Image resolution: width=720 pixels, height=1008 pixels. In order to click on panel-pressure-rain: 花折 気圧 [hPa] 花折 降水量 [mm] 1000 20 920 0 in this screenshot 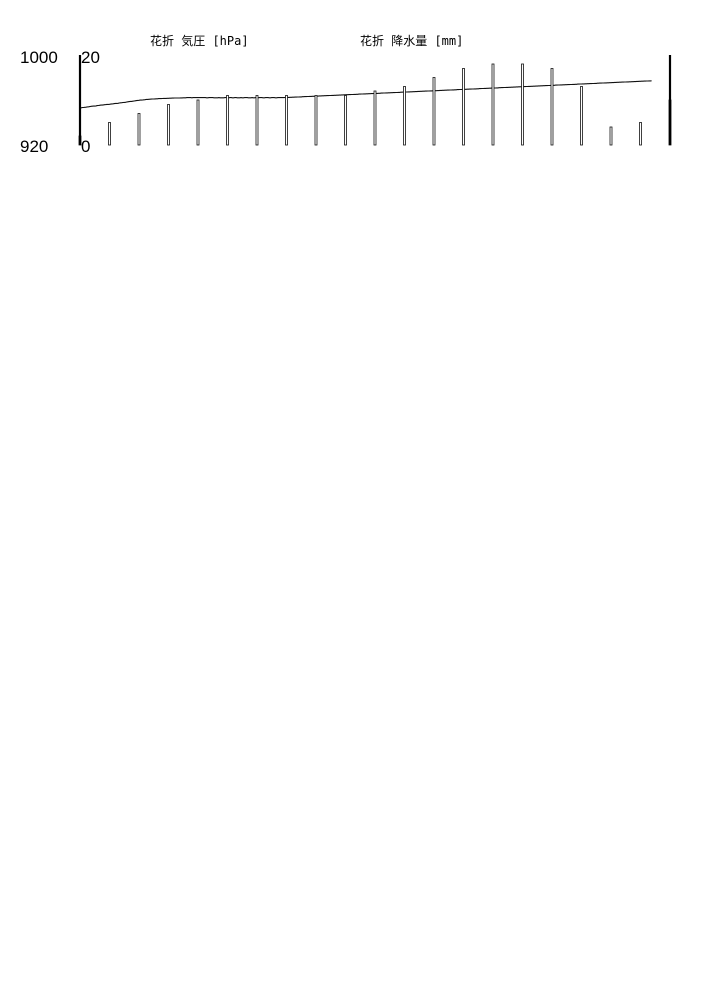, I will do `click(346, 94)`.